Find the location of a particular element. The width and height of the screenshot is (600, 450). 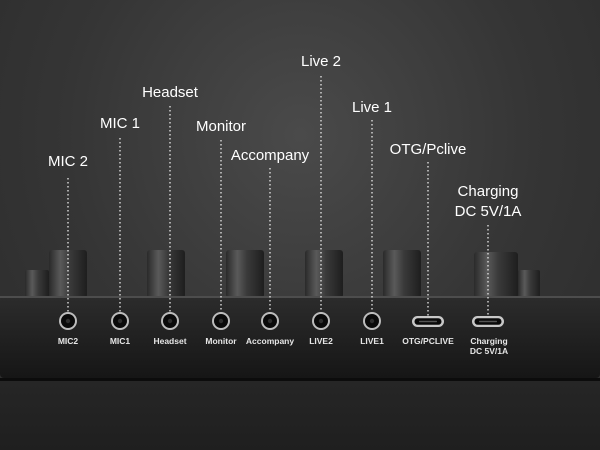

port-label-mic2: MIC2 is located at coordinates (68, 341).